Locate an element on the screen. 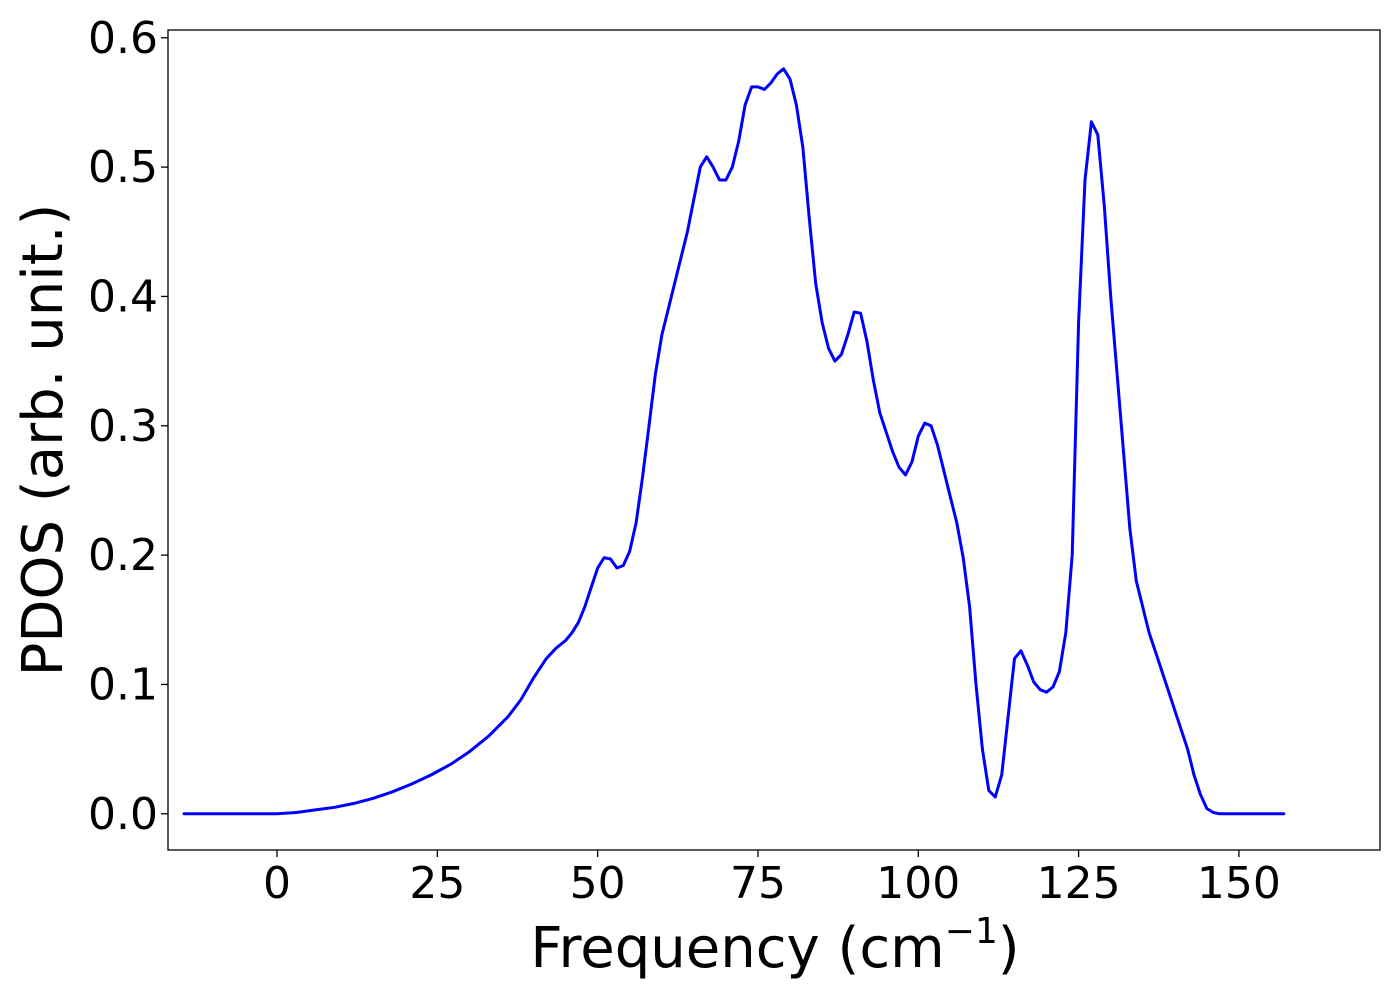 This screenshot has height=1000, width=1400. x-tick-label: 50 is located at coordinates (598, 883).